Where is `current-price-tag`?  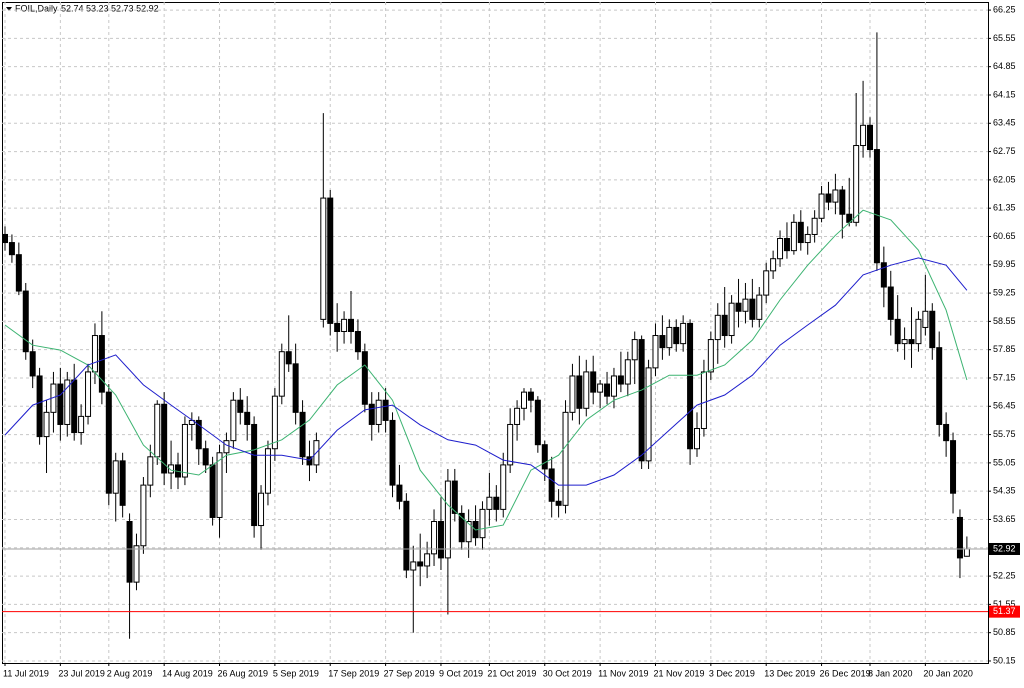 current-price-tag is located at coordinates (1004, 548).